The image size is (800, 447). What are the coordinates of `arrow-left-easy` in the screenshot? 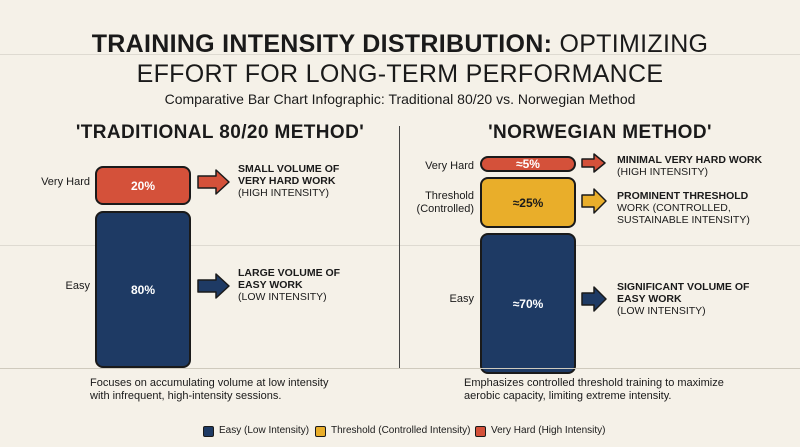 It's located at (213, 286).